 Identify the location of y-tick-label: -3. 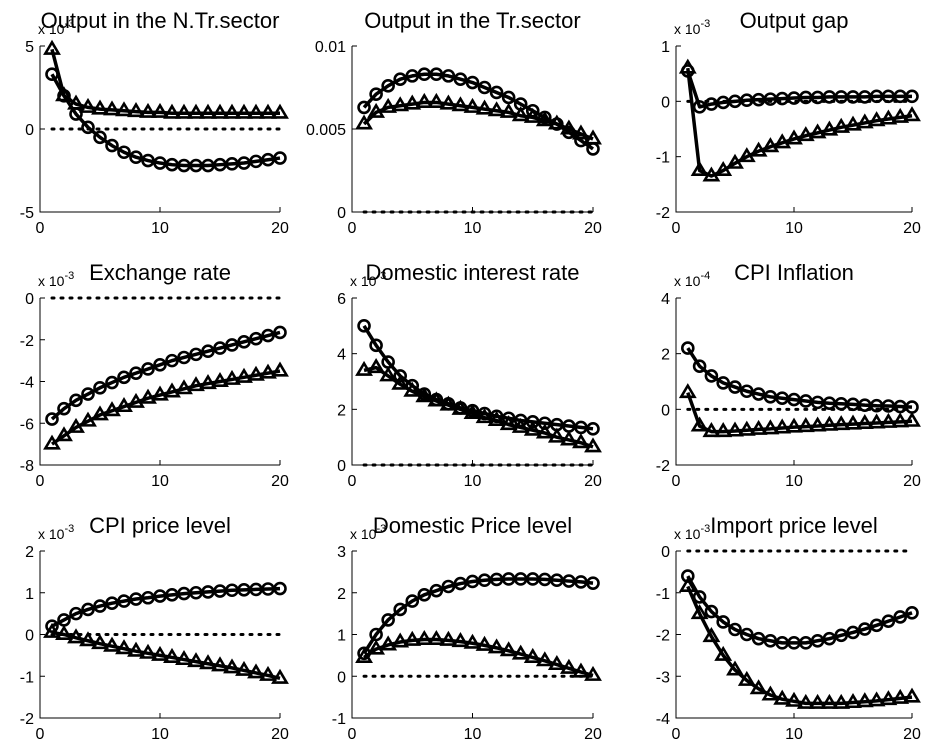
(663, 677).